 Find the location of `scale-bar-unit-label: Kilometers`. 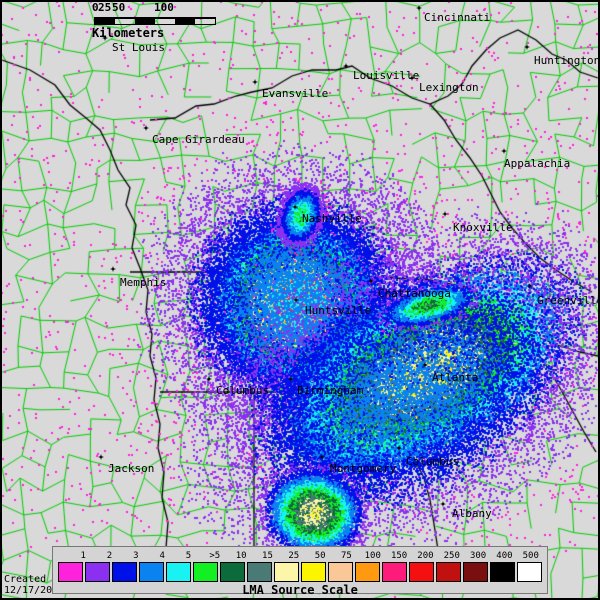

scale-bar-unit-label: Kilometers is located at coordinates (128, 33).